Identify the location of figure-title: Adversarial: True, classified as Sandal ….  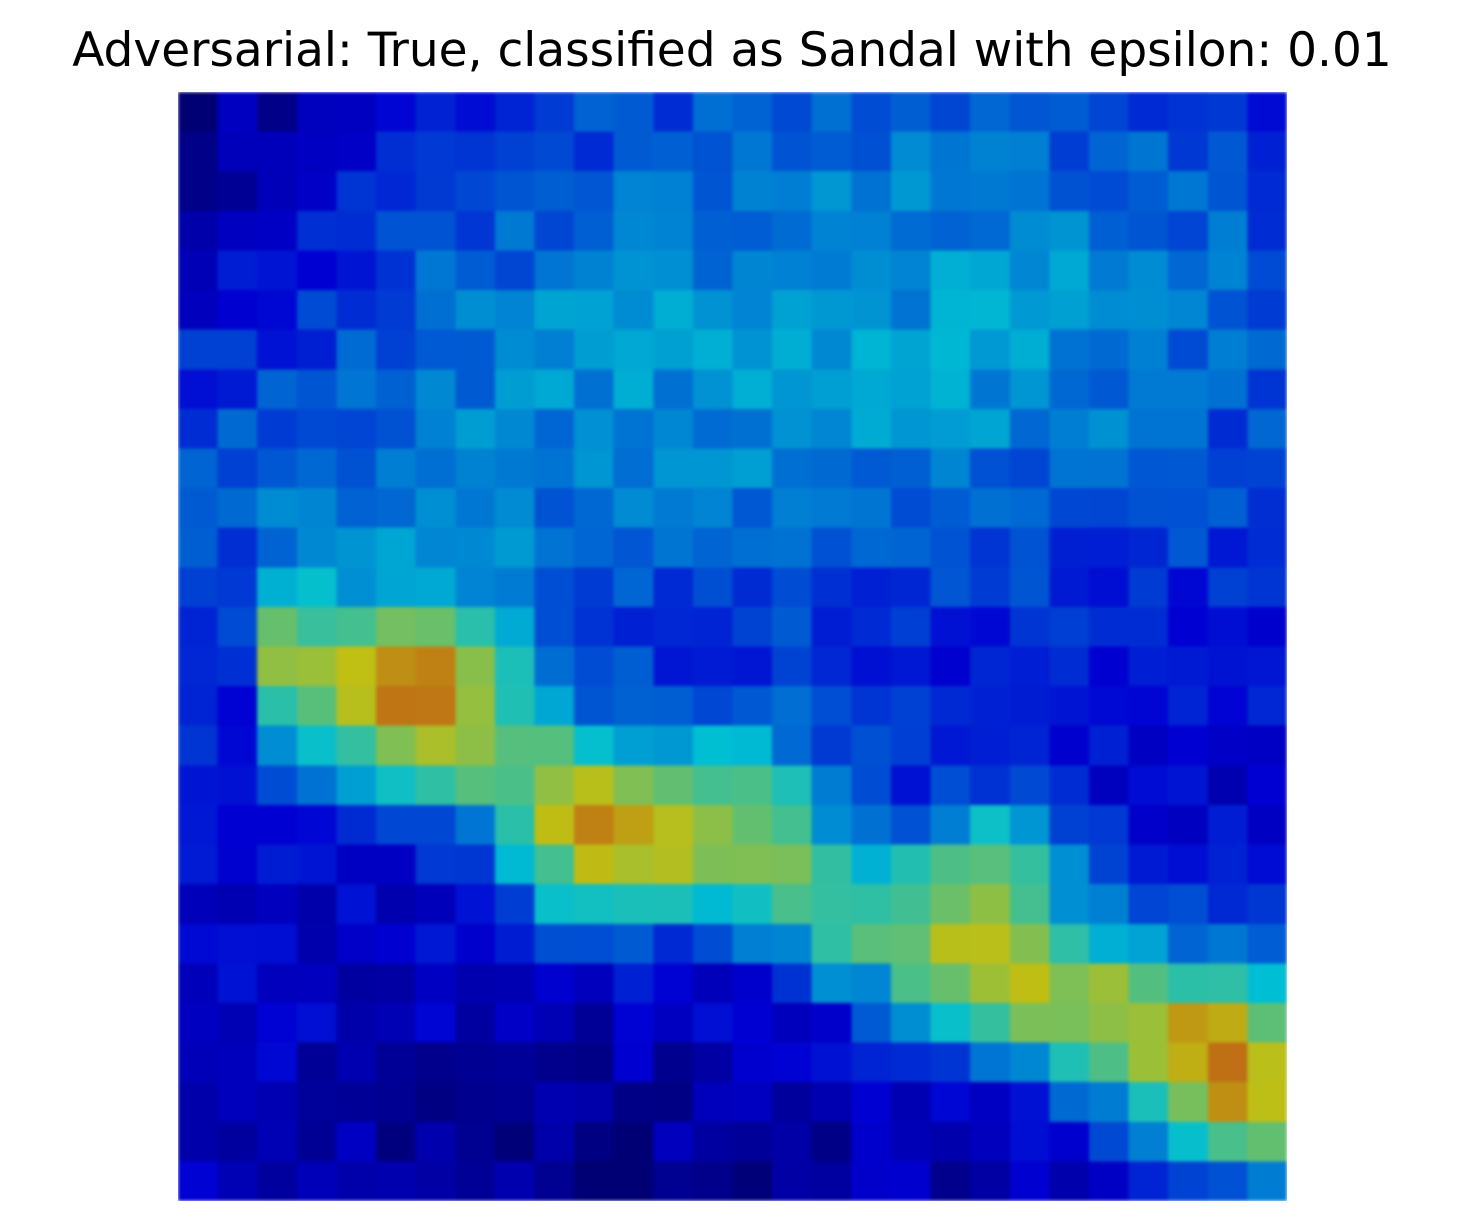
(732, 50).